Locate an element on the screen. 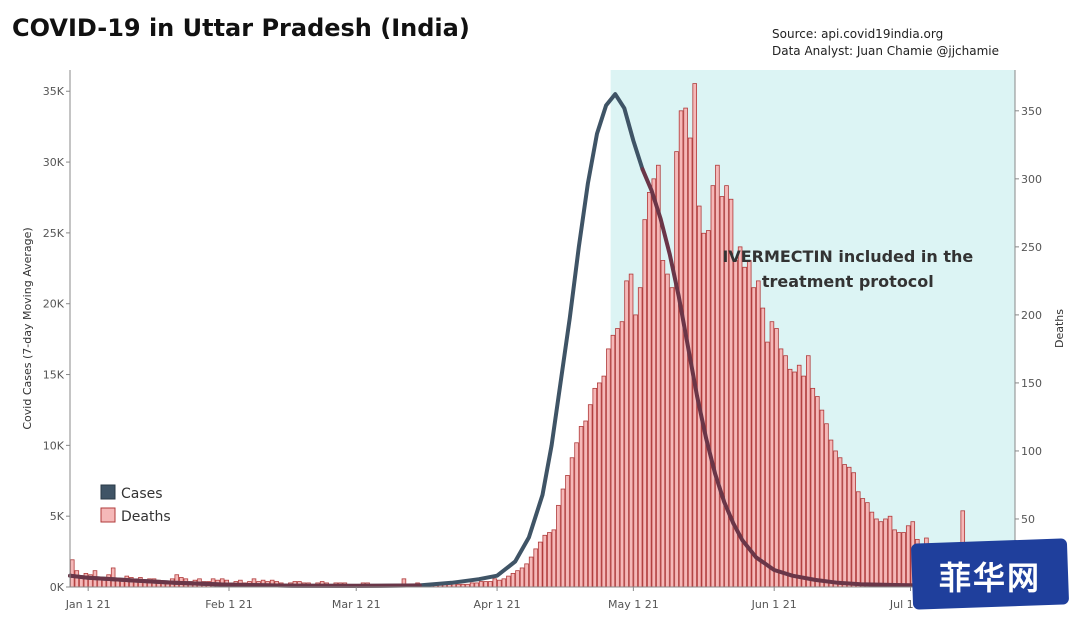 This screenshot has width=1080, height=620. watermark-text: 菲华网 is located at coordinates (989, 578).